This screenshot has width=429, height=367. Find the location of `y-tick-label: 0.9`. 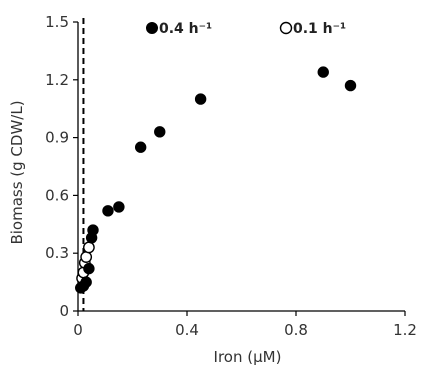

y-tick-label: 0.9 is located at coordinates (57, 138).